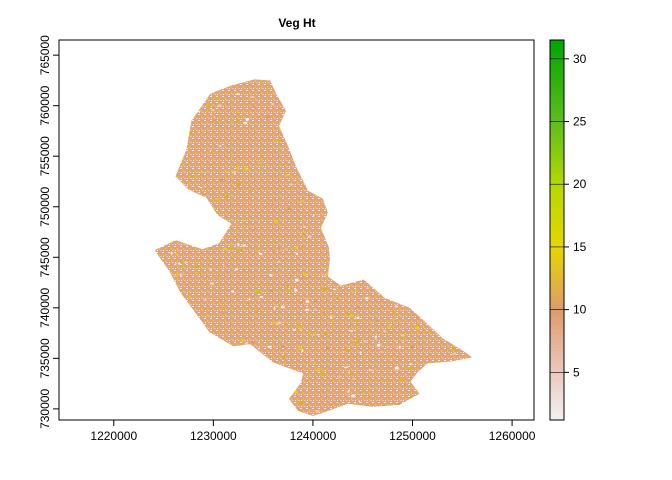 The image size is (672, 480). Describe the element at coordinates (313, 436) in the screenshot. I see `x-tick-label: 1240000` at that location.